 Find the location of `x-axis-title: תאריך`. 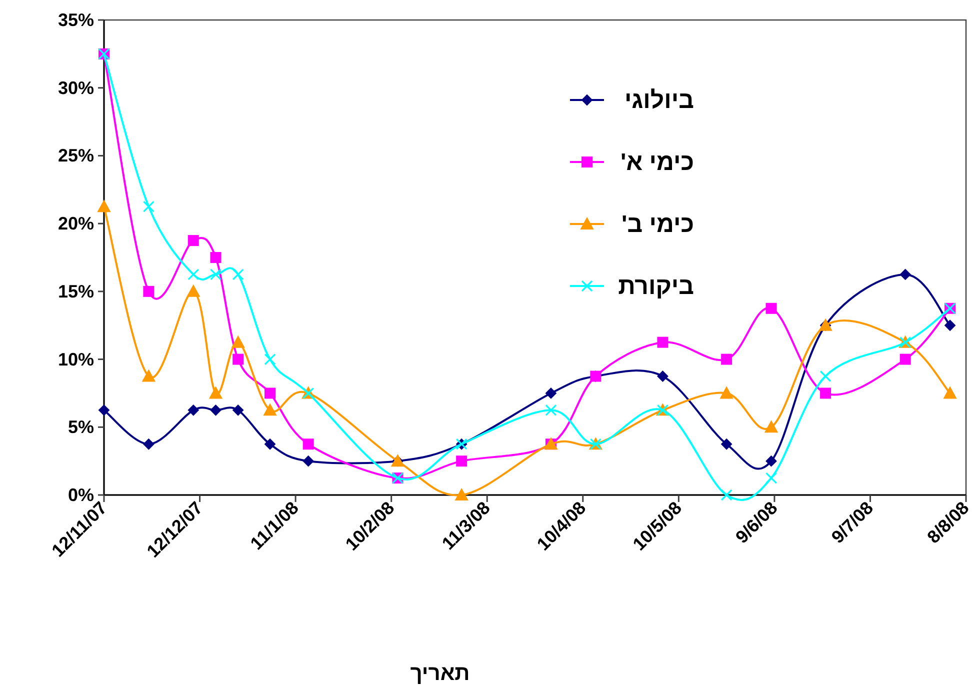

x-axis-title: תאריך is located at coordinates (440, 673).